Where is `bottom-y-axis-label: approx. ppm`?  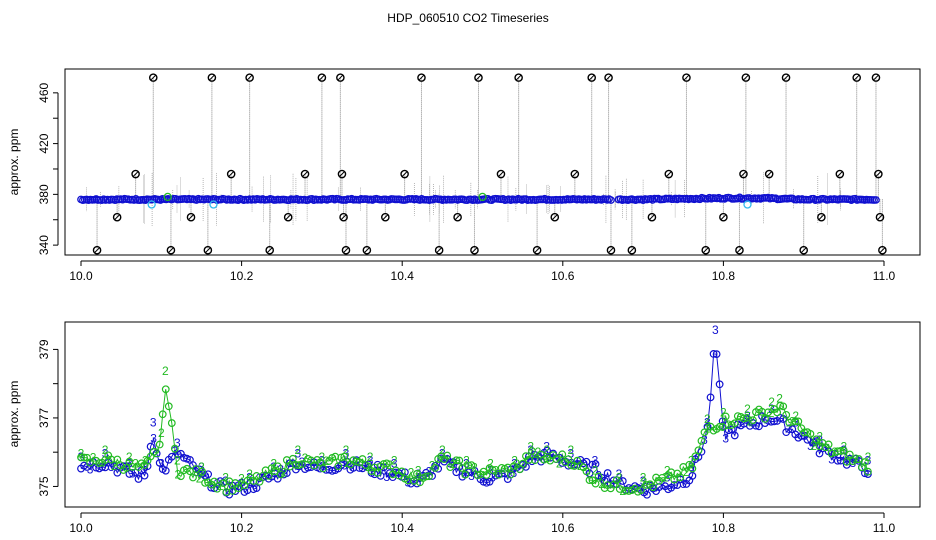
bottom-y-axis-label: approx. ppm is located at coordinates (14, 414).